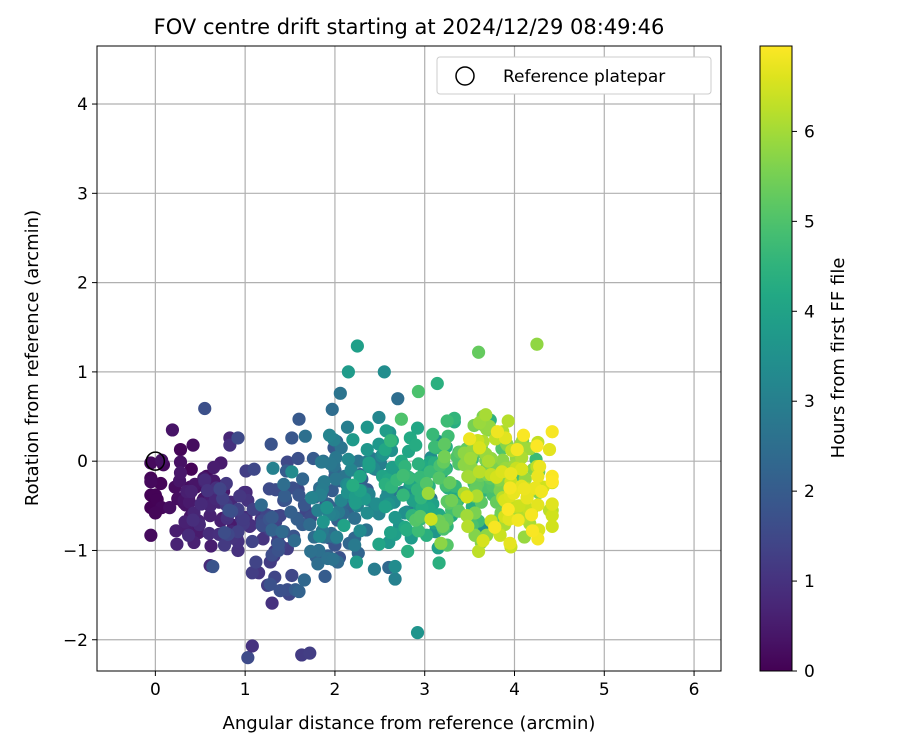 The image size is (900, 750). What do you see at coordinates (32, 358) in the screenshot?
I see `y-axis-label: Rotation from reference (arcmin)` at bounding box center [32, 358].